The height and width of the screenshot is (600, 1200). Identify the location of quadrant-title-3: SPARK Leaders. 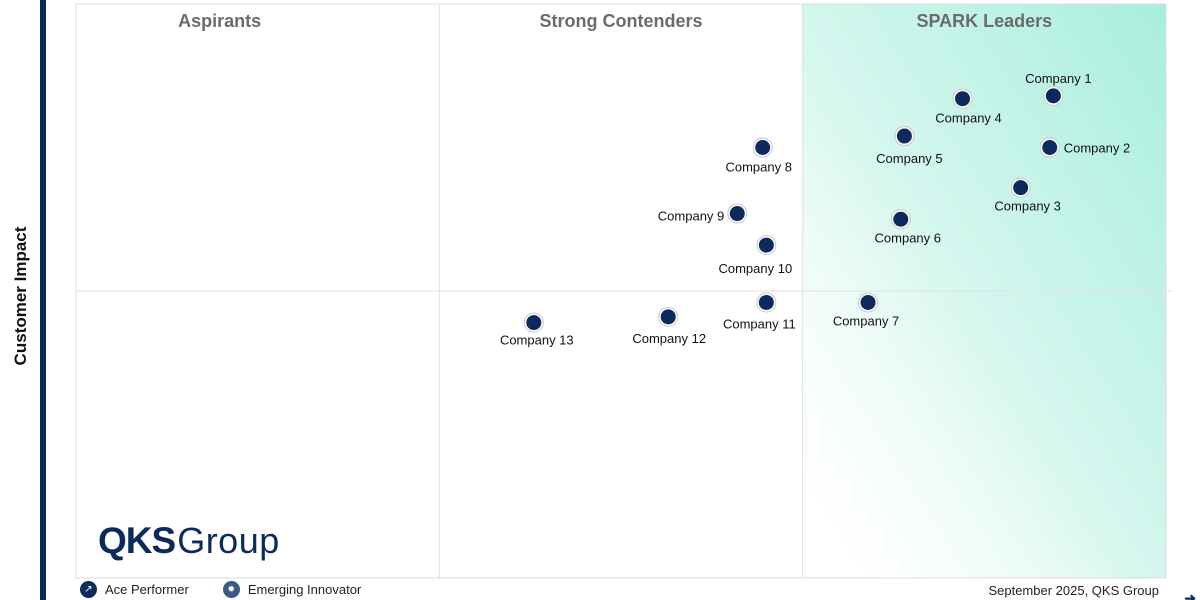
(984, 21).